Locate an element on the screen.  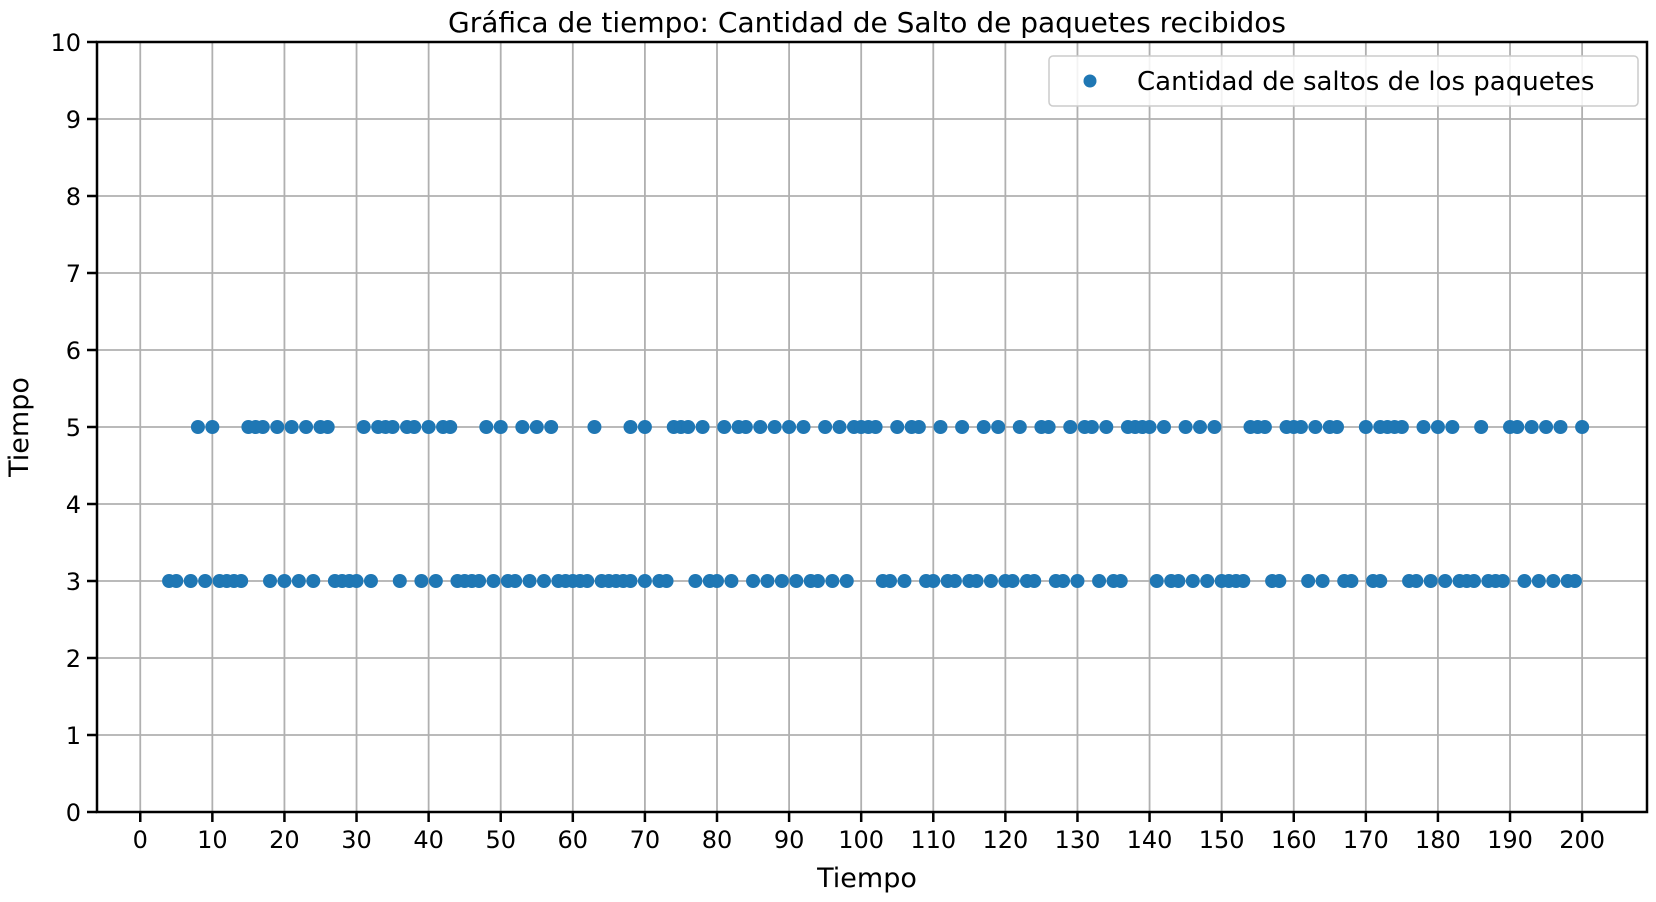
y-tick-label: 3 is located at coordinates (73, 582).